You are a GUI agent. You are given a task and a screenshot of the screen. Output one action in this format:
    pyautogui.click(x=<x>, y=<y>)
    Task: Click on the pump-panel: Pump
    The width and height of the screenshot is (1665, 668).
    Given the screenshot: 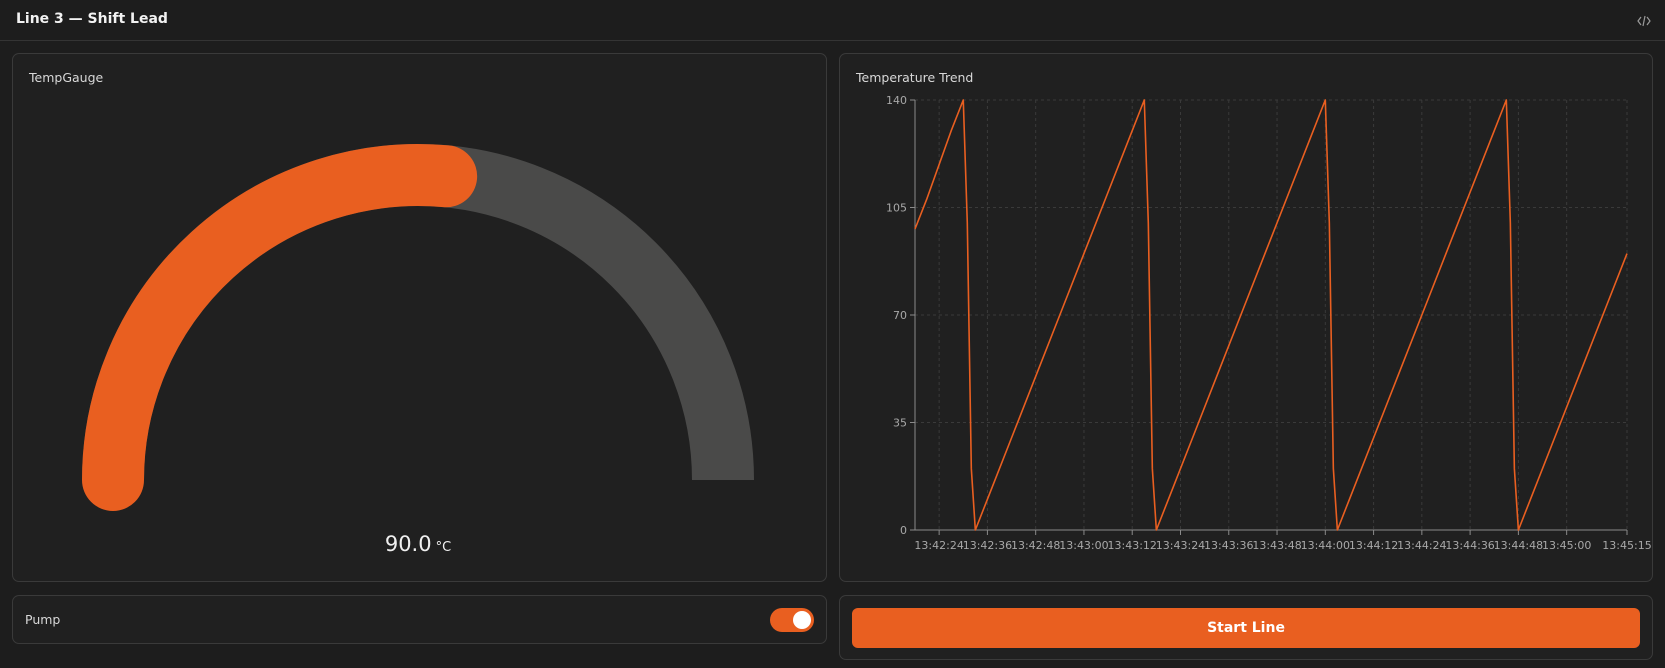 What is the action you would take?
    pyautogui.click(x=419, y=619)
    